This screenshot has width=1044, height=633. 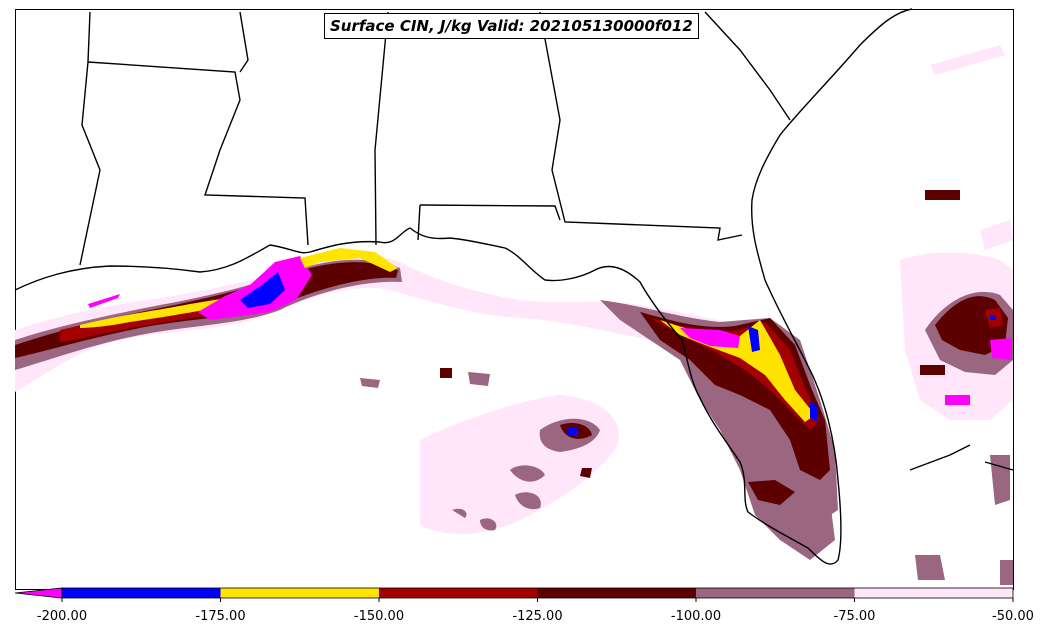 What do you see at coordinates (999, 466) in the screenshot?
I see `coast-cuba-north` at bounding box center [999, 466].